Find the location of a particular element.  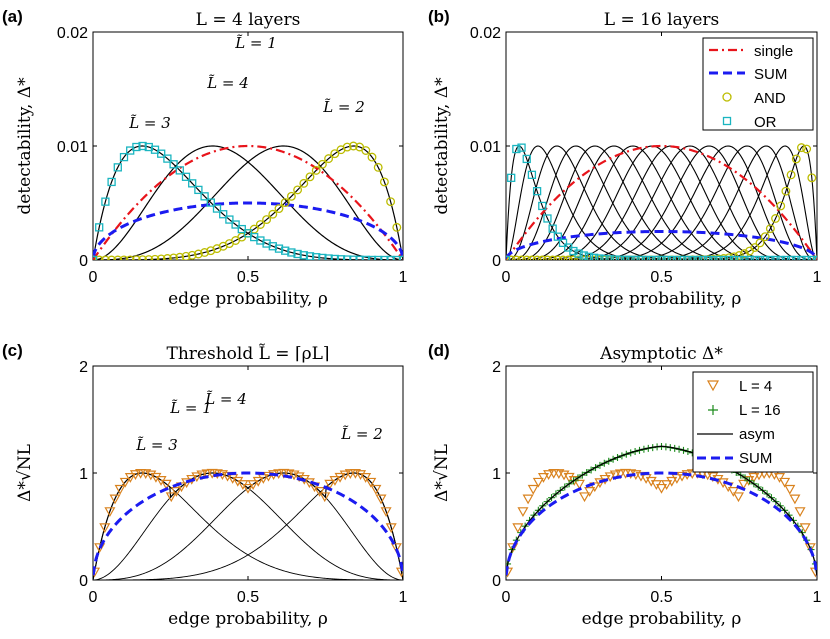

threshold-envelope is located at coordinates (248, 526).